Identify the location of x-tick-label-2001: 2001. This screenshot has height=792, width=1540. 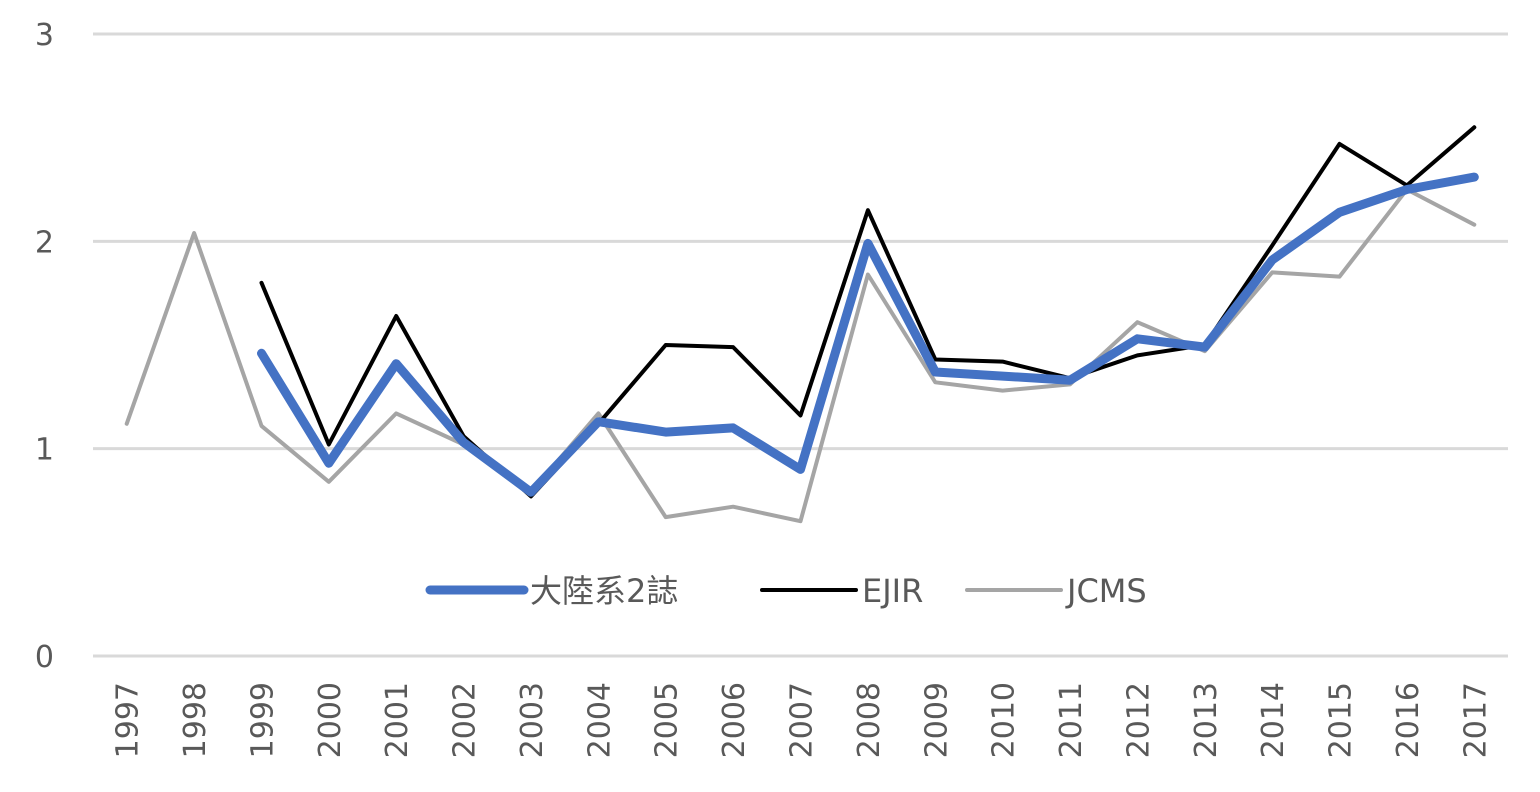
(397, 720).